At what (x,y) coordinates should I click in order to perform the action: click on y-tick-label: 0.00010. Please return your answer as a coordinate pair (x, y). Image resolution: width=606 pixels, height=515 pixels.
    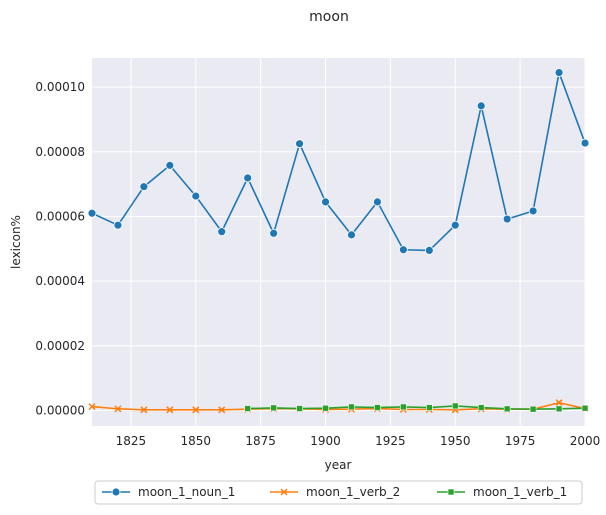
    Looking at the image, I should click on (60, 87).